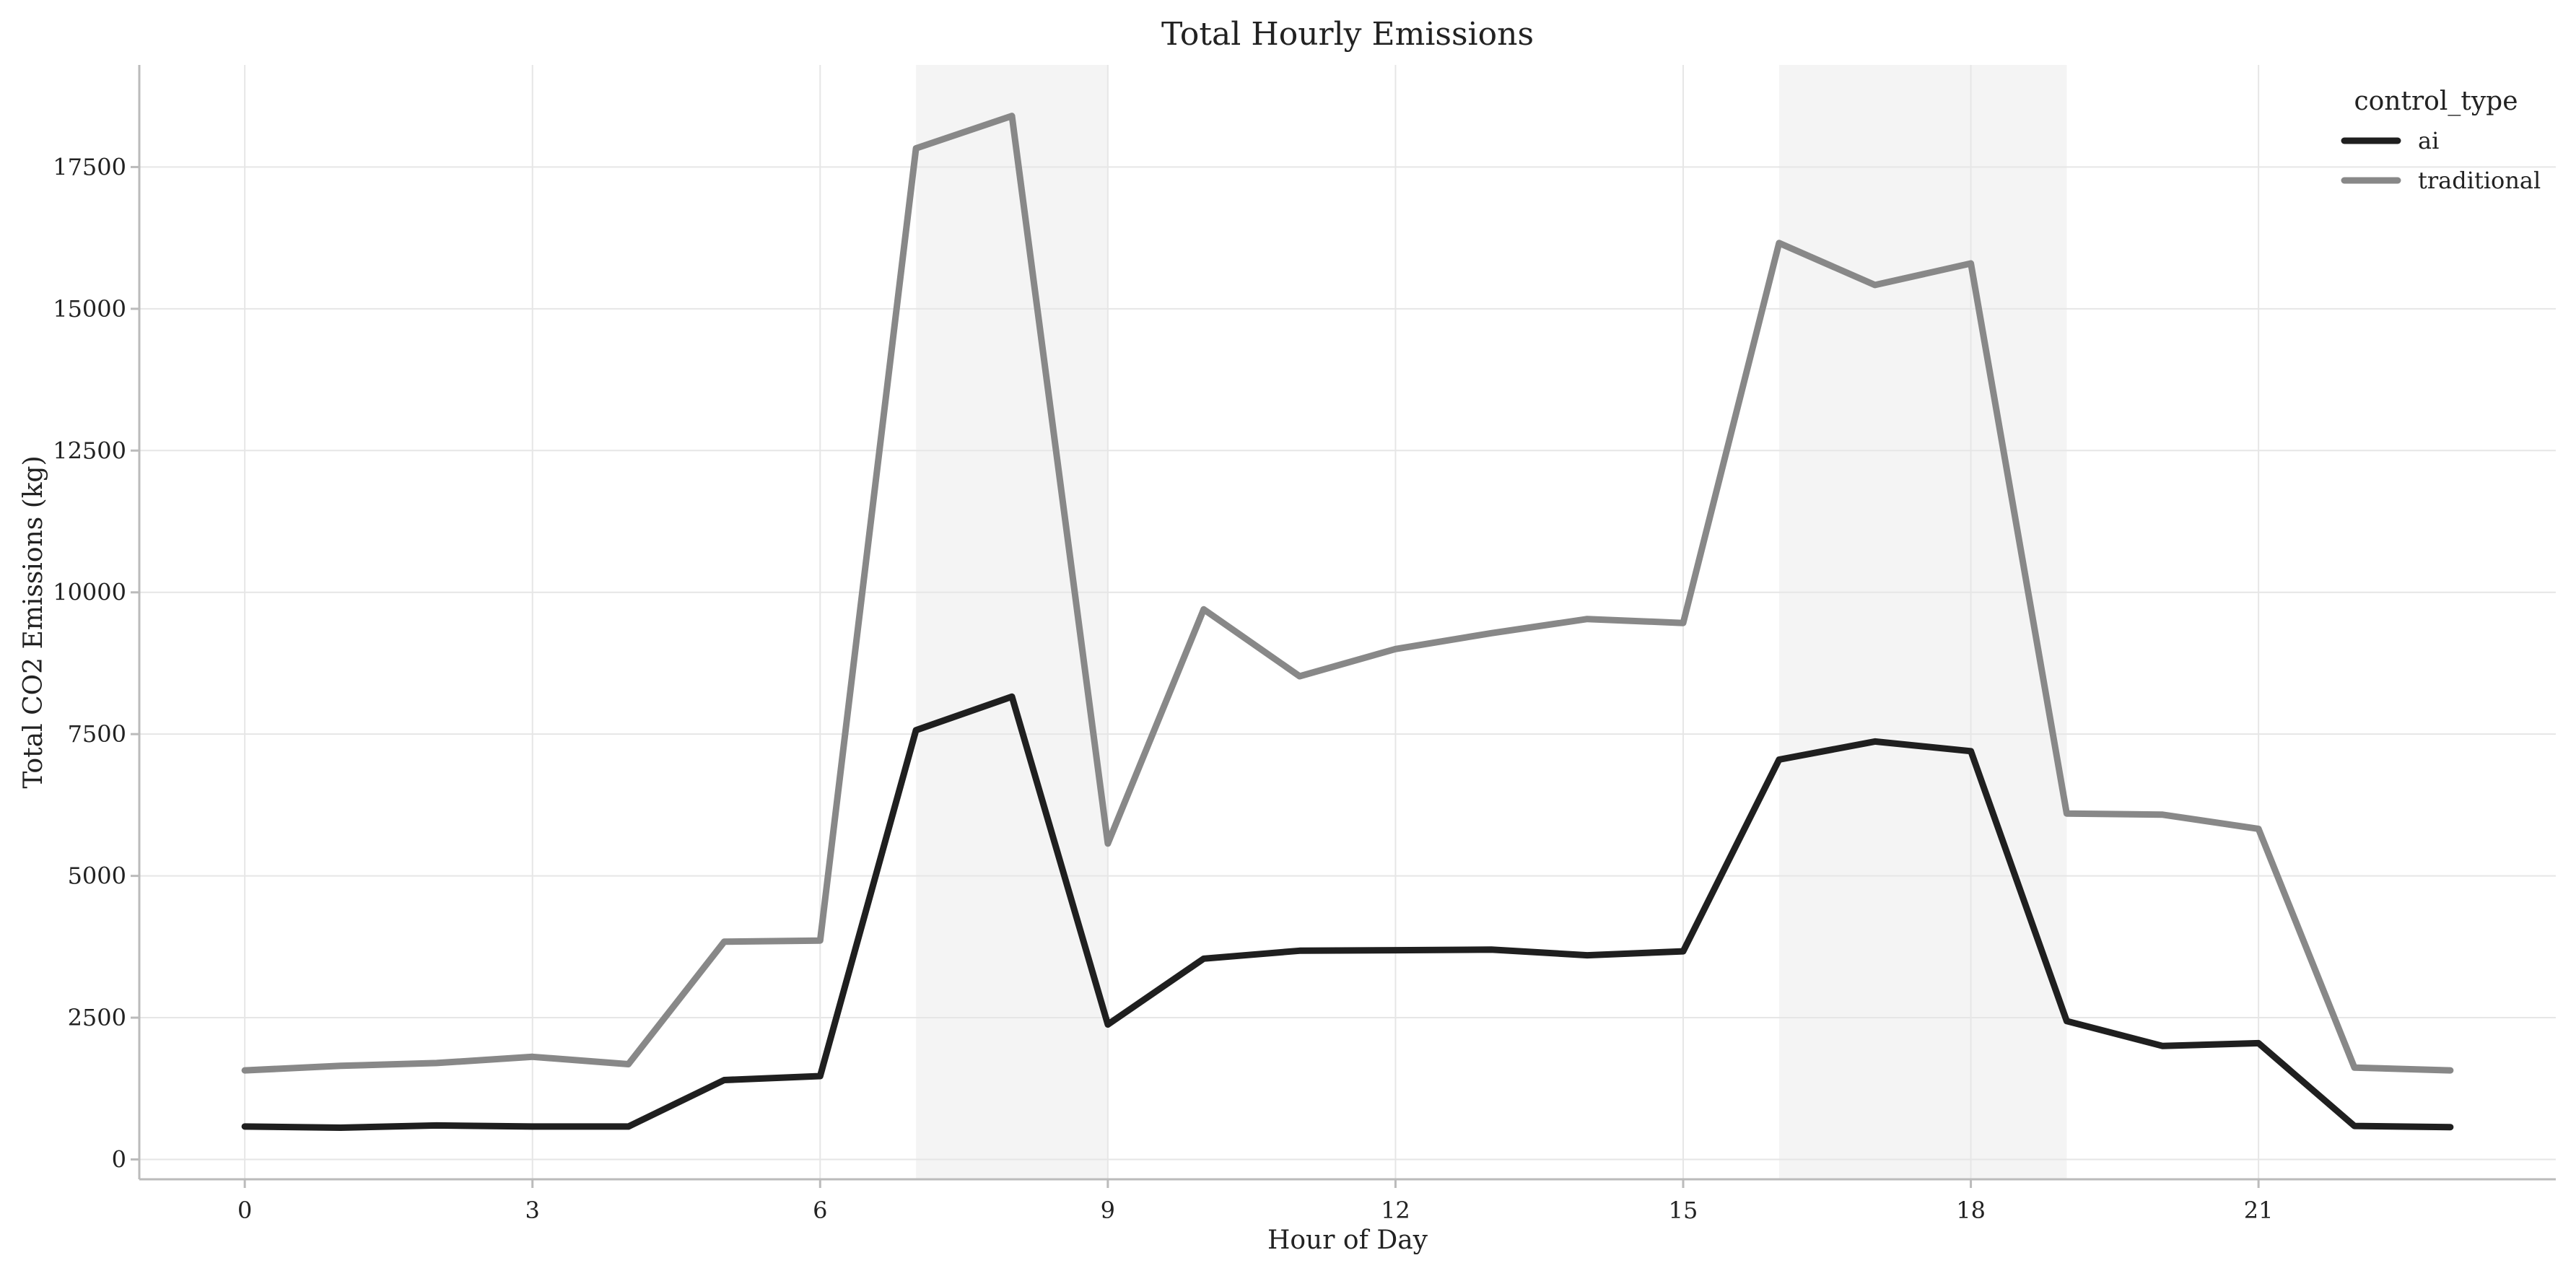  What do you see at coordinates (244, 1210) in the screenshot?
I see `x-tick-label: 0` at bounding box center [244, 1210].